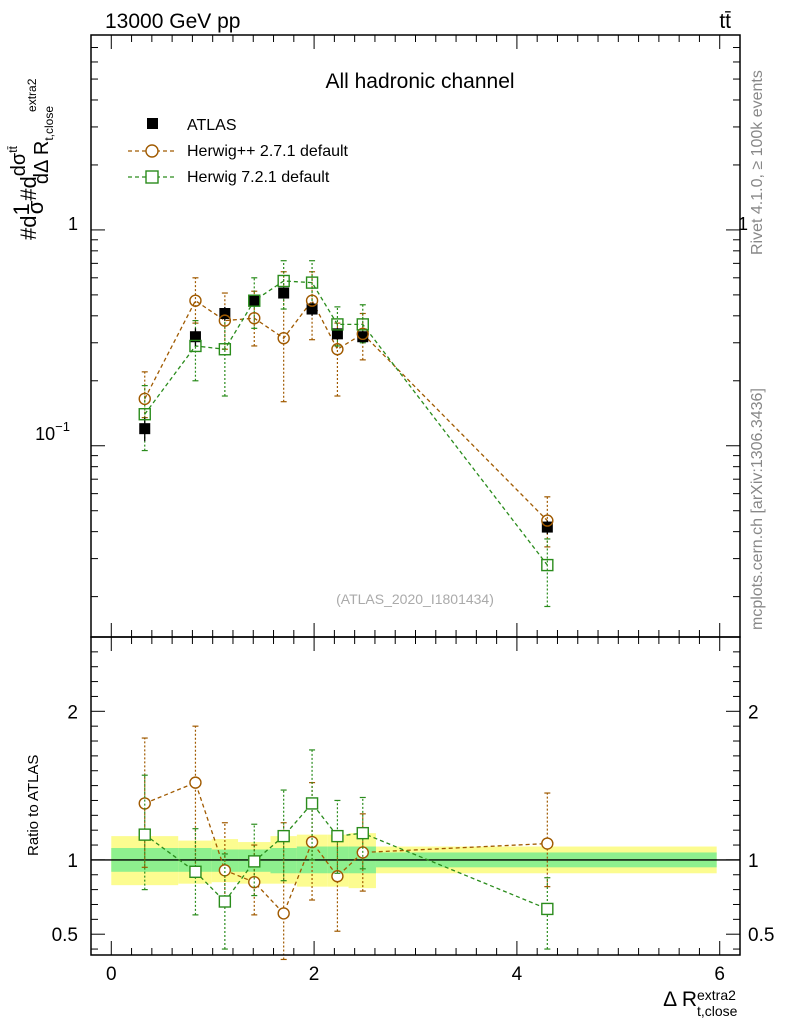 The image size is (786, 1024). What do you see at coordinates (152, 151) in the screenshot?
I see `legend-herwigpp-marker` at bounding box center [152, 151].